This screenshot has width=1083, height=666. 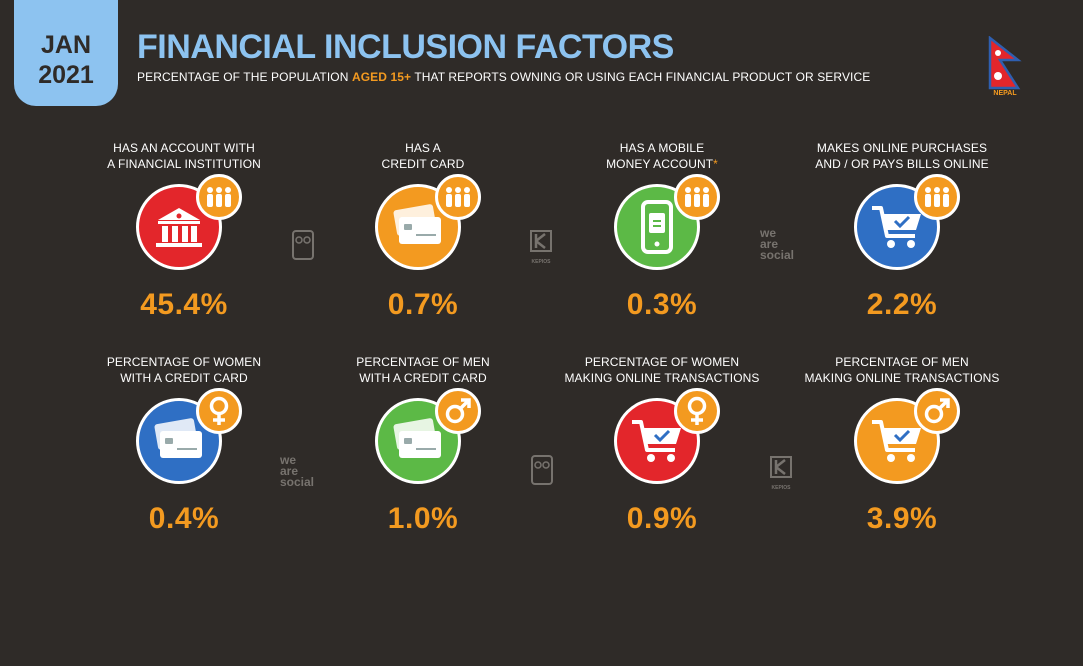 What do you see at coordinates (902, 148) in the screenshot?
I see `factor-label-line1: MAKES ONLINE PURCHASES` at bounding box center [902, 148].